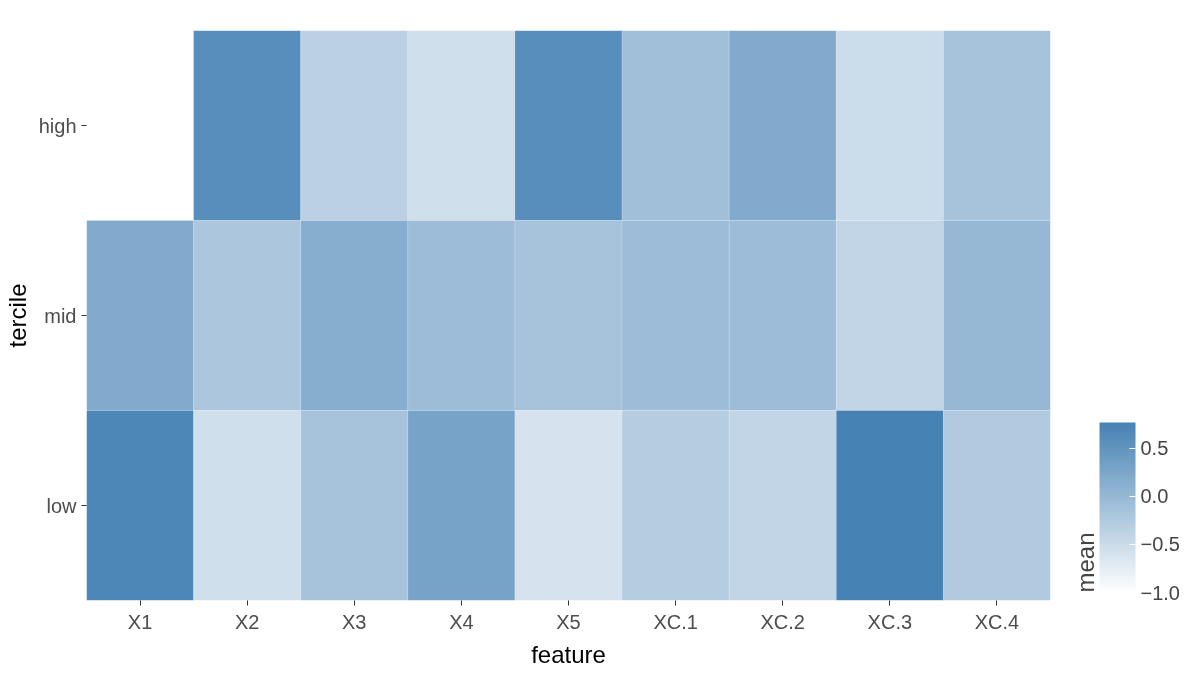 Image resolution: width=1200 pixels, height=675 pixels. I want to click on x-tick-label: X4, so click(461, 621).